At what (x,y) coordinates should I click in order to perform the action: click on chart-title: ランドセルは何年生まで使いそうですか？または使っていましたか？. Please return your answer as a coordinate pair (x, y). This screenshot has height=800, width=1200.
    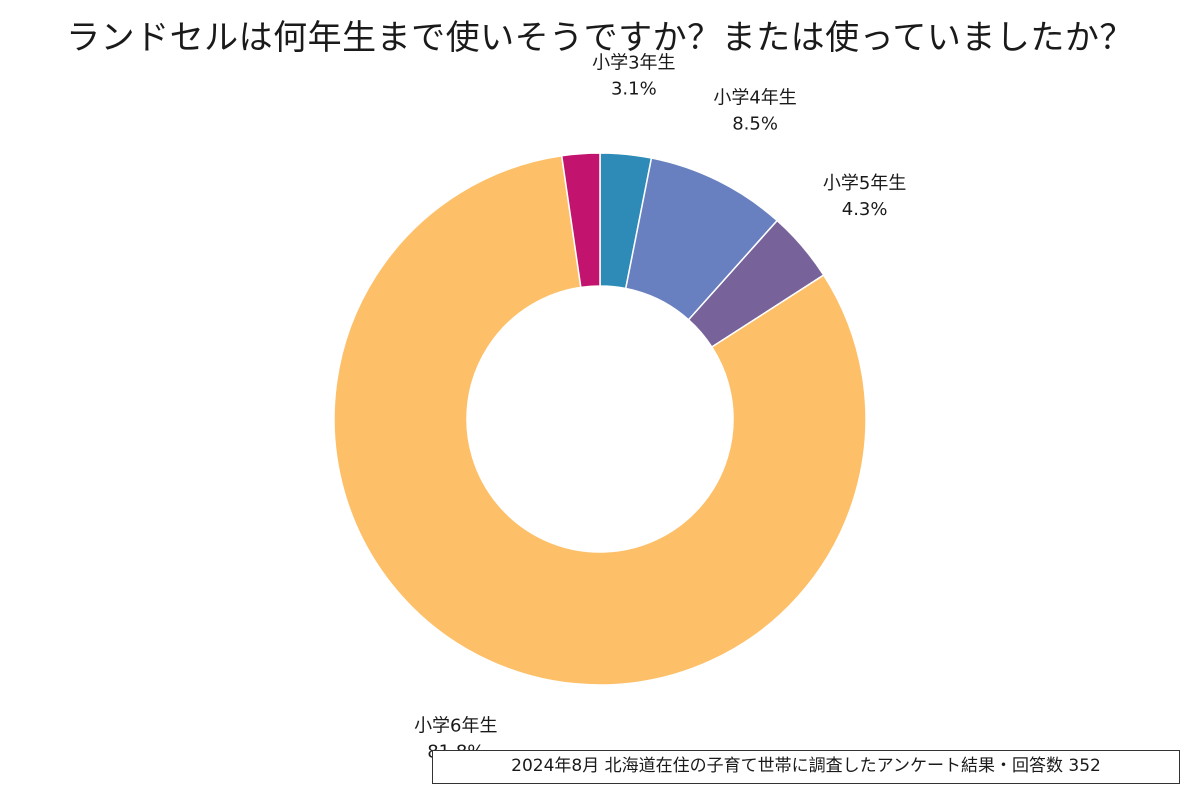
    Looking at the image, I should click on (600, 38).